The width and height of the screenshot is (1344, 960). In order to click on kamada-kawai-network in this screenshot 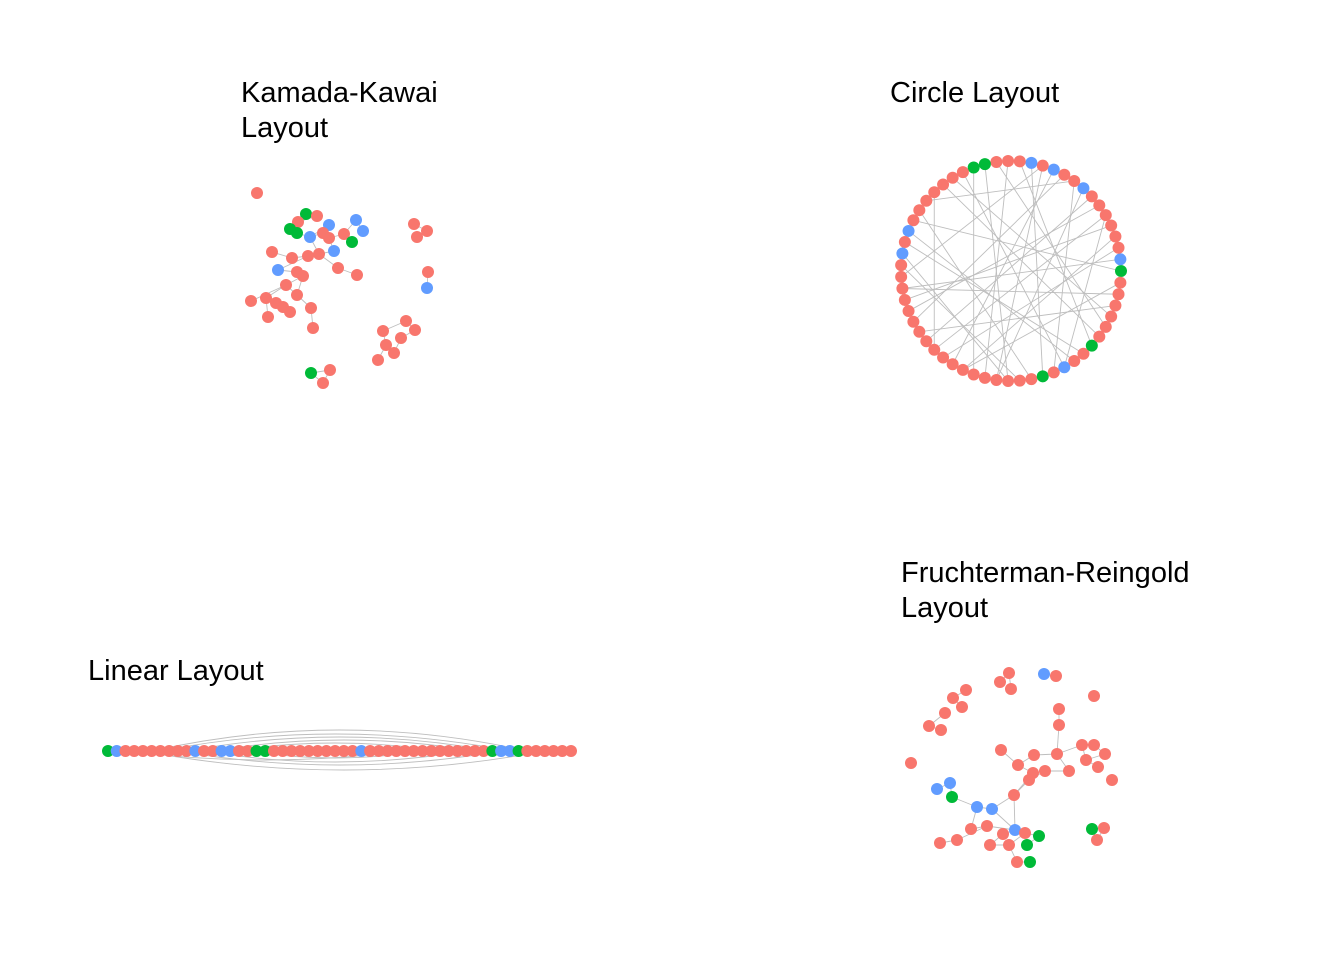, I will do `click(339, 288)`.